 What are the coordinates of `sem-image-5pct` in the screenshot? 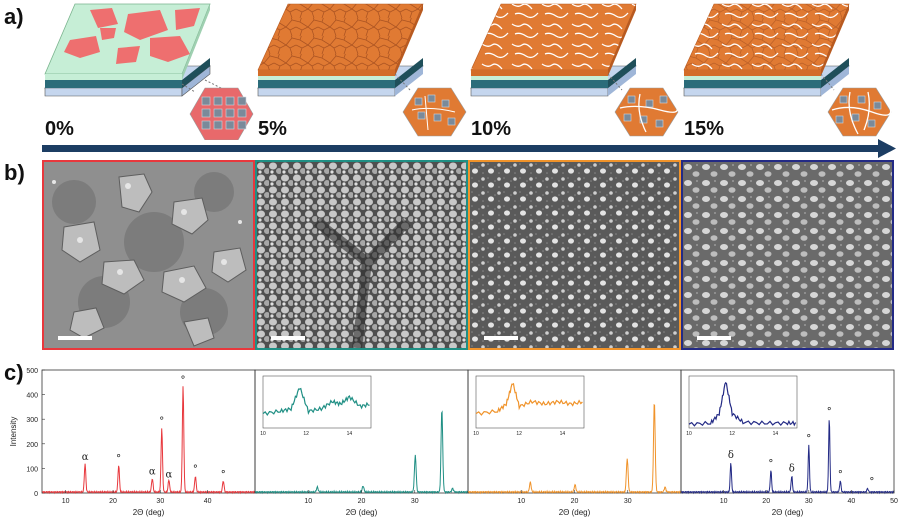 It's located at (361, 255).